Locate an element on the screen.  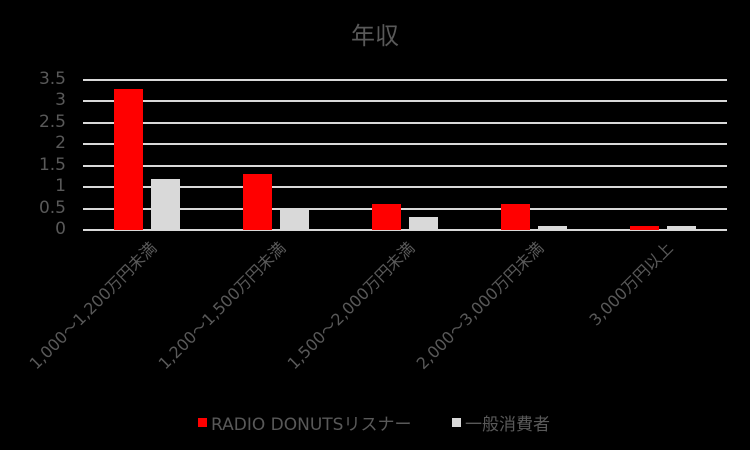
x-tick-label: 1,500～2,000万円未満 is located at coordinates (351, 306).